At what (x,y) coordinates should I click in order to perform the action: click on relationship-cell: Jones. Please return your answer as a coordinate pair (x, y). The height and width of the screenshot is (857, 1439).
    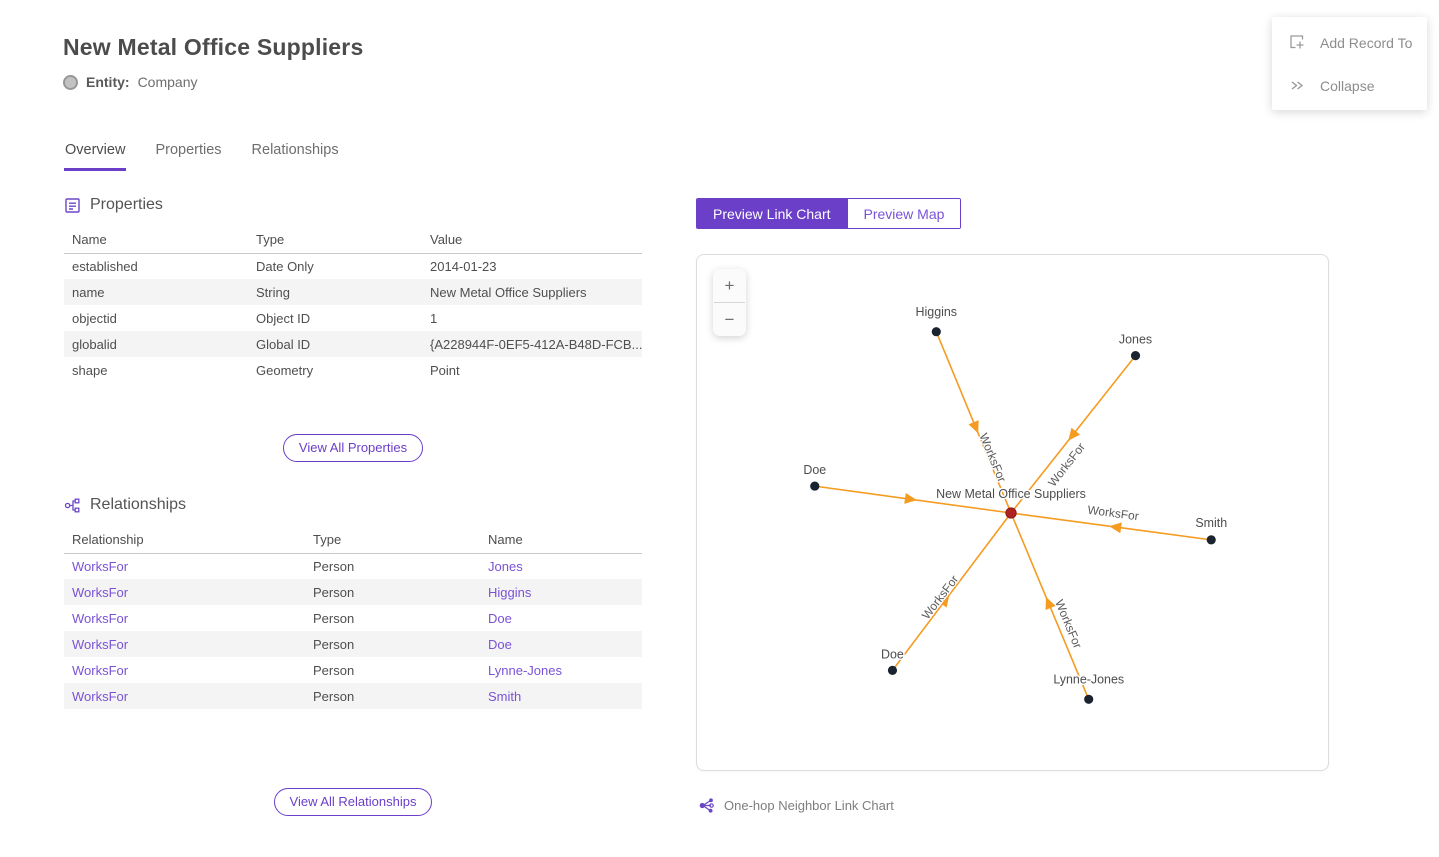
    Looking at the image, I should click on (561, 566).